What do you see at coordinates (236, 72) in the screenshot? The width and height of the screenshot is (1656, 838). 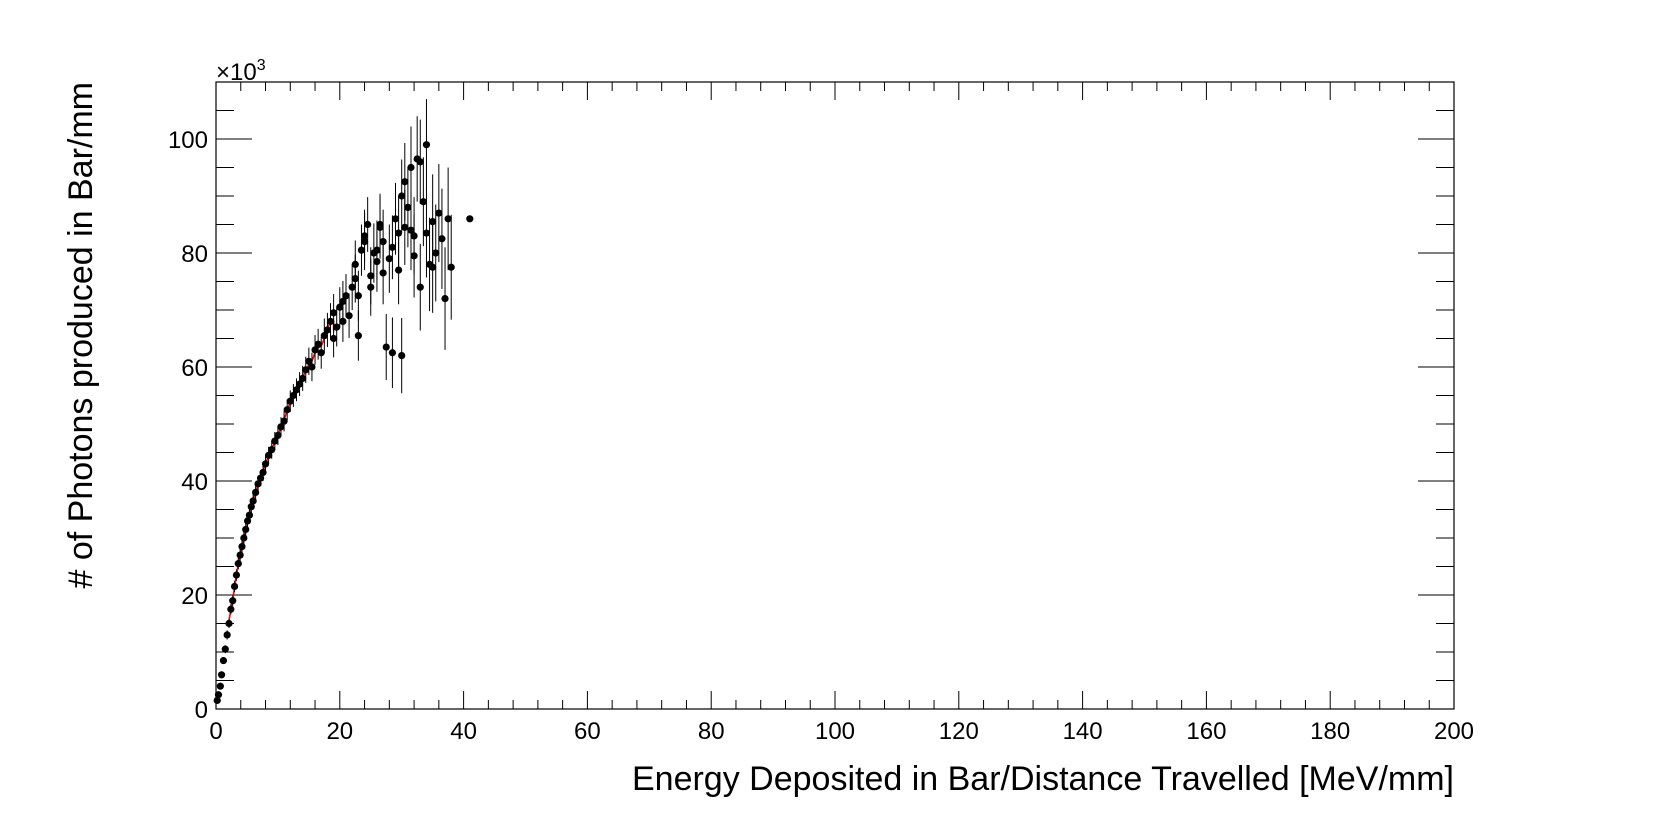 I see `y-multiplier-base: ×10` at bounding box center [236, 72].